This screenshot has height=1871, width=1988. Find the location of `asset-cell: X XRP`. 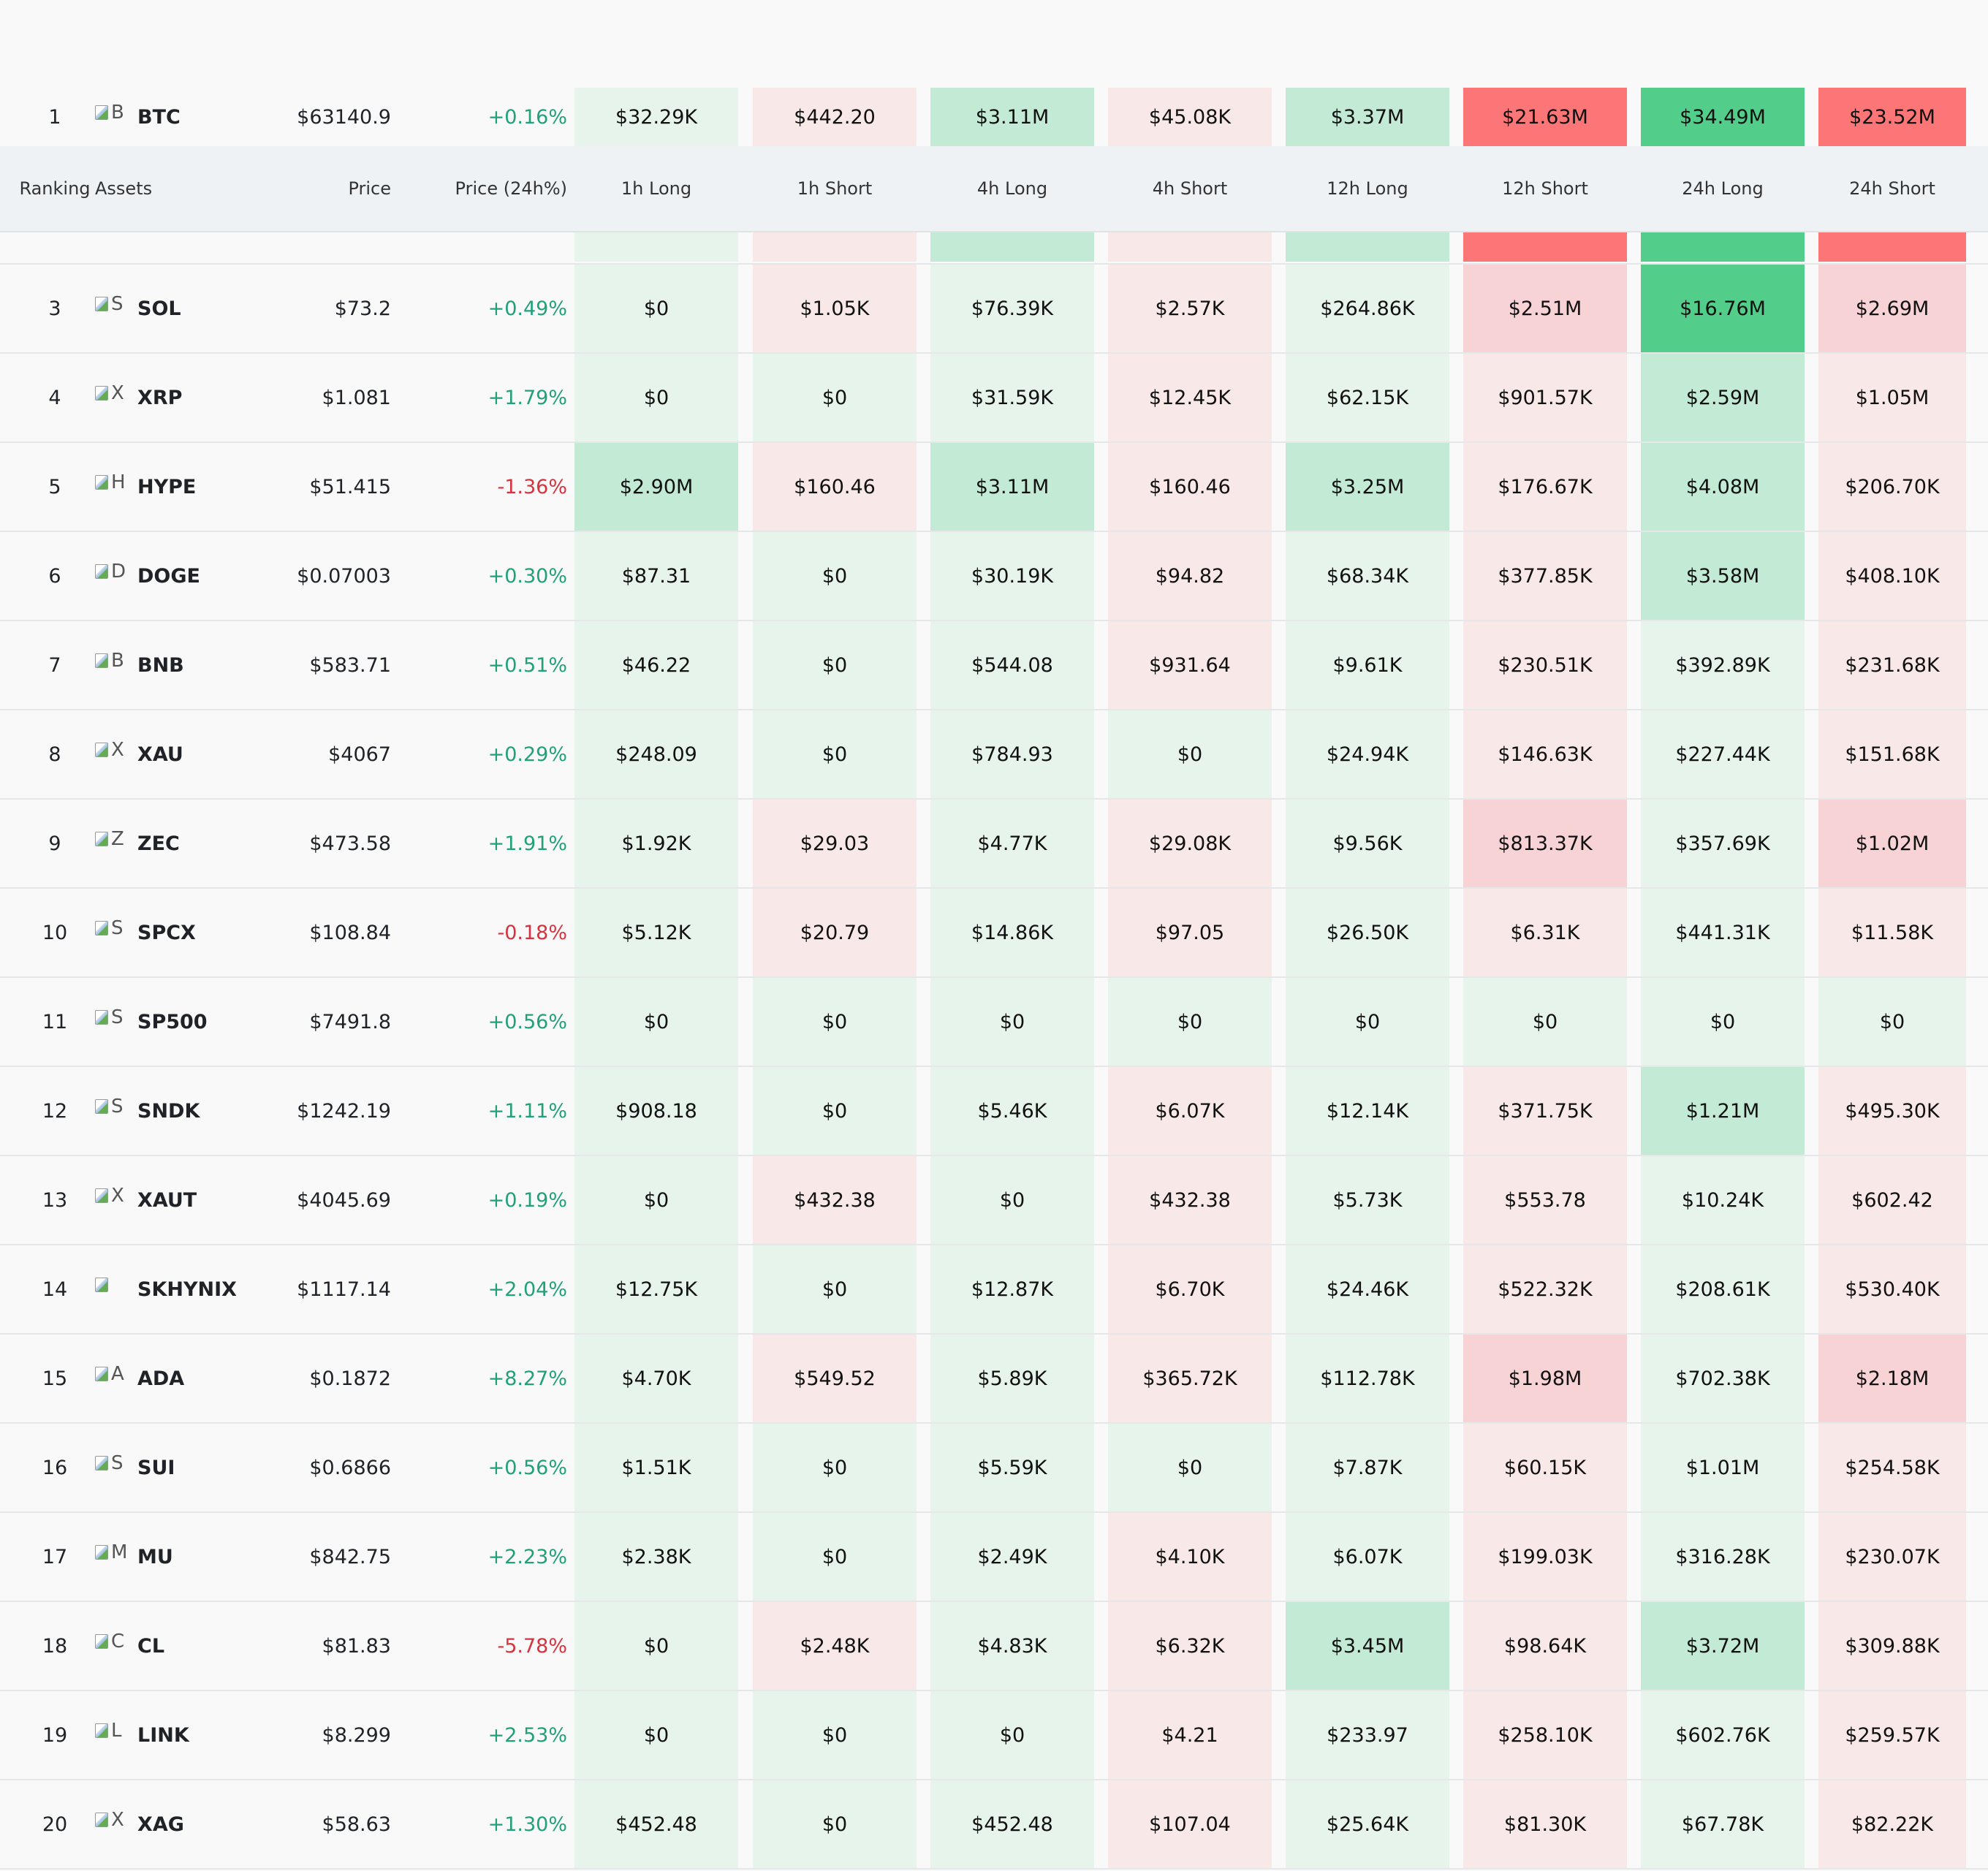

asset-cell: X XRP is located at coordinates (182, 397).